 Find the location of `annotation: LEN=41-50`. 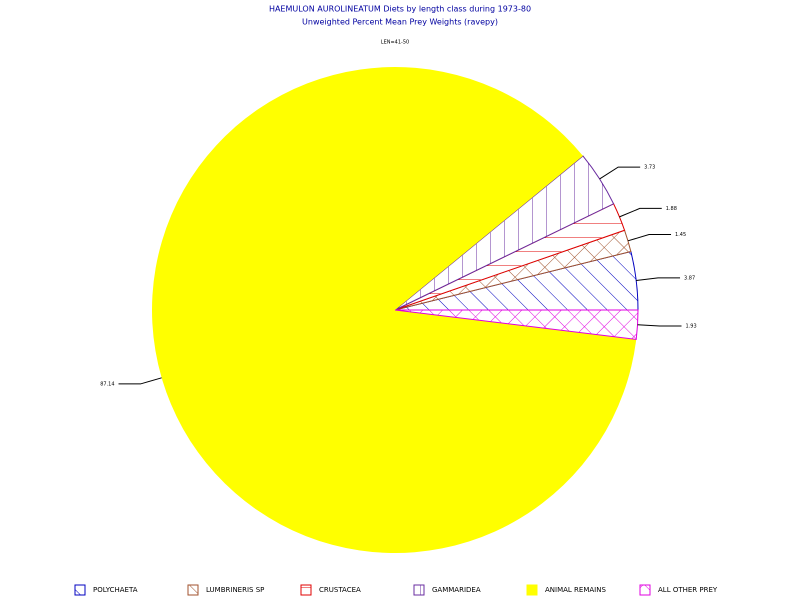

annotation: LEN=41-50 is located at coordinates (395, 43).